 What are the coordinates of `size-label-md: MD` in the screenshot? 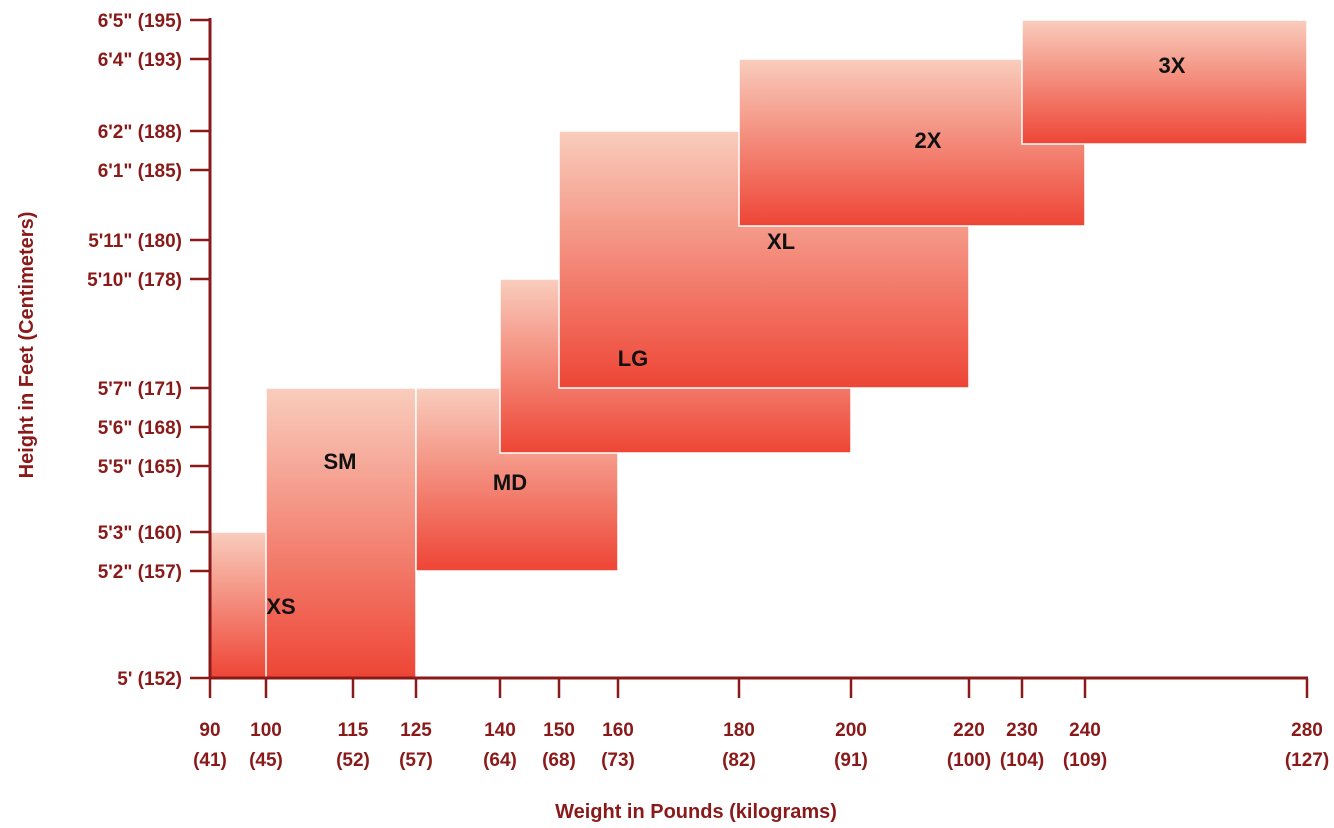 It's located at (510, 482).